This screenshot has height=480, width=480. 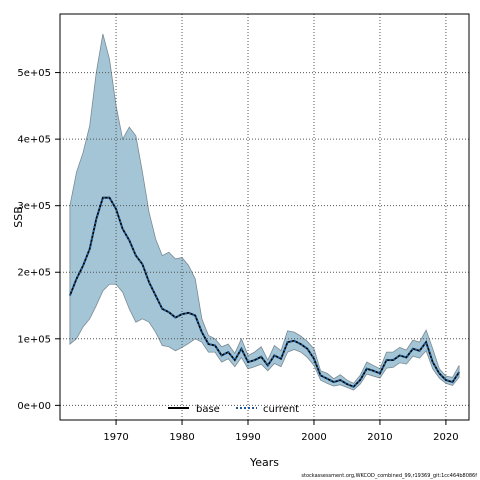 I want to click on y-tick-label: 0e+00, so click(x=34, y=406).